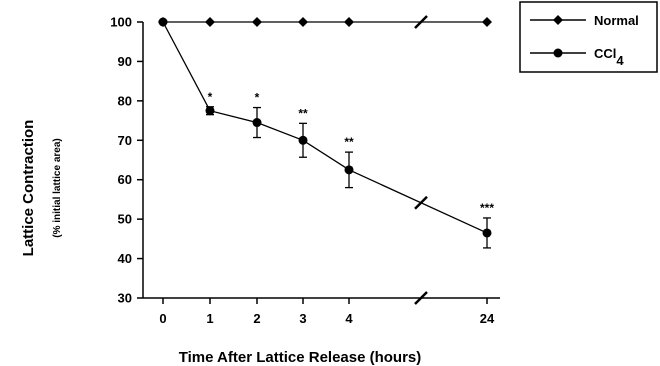 The height and width of the screenshot is (366, 660). I want to click on series-normal, so click(325, 22).